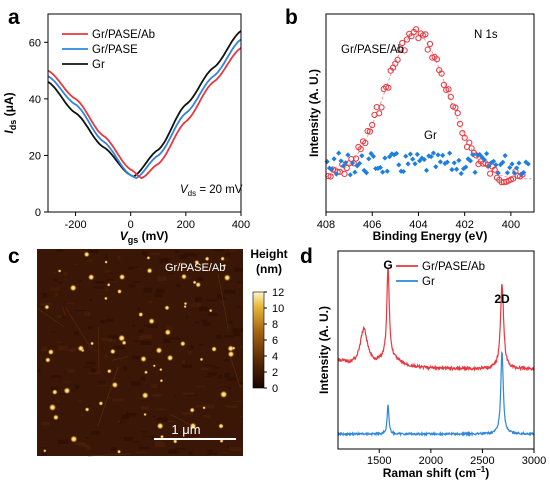 This screenshot has height=492, width=550. I want to click on afm-wrinkle, so click(223, 301).